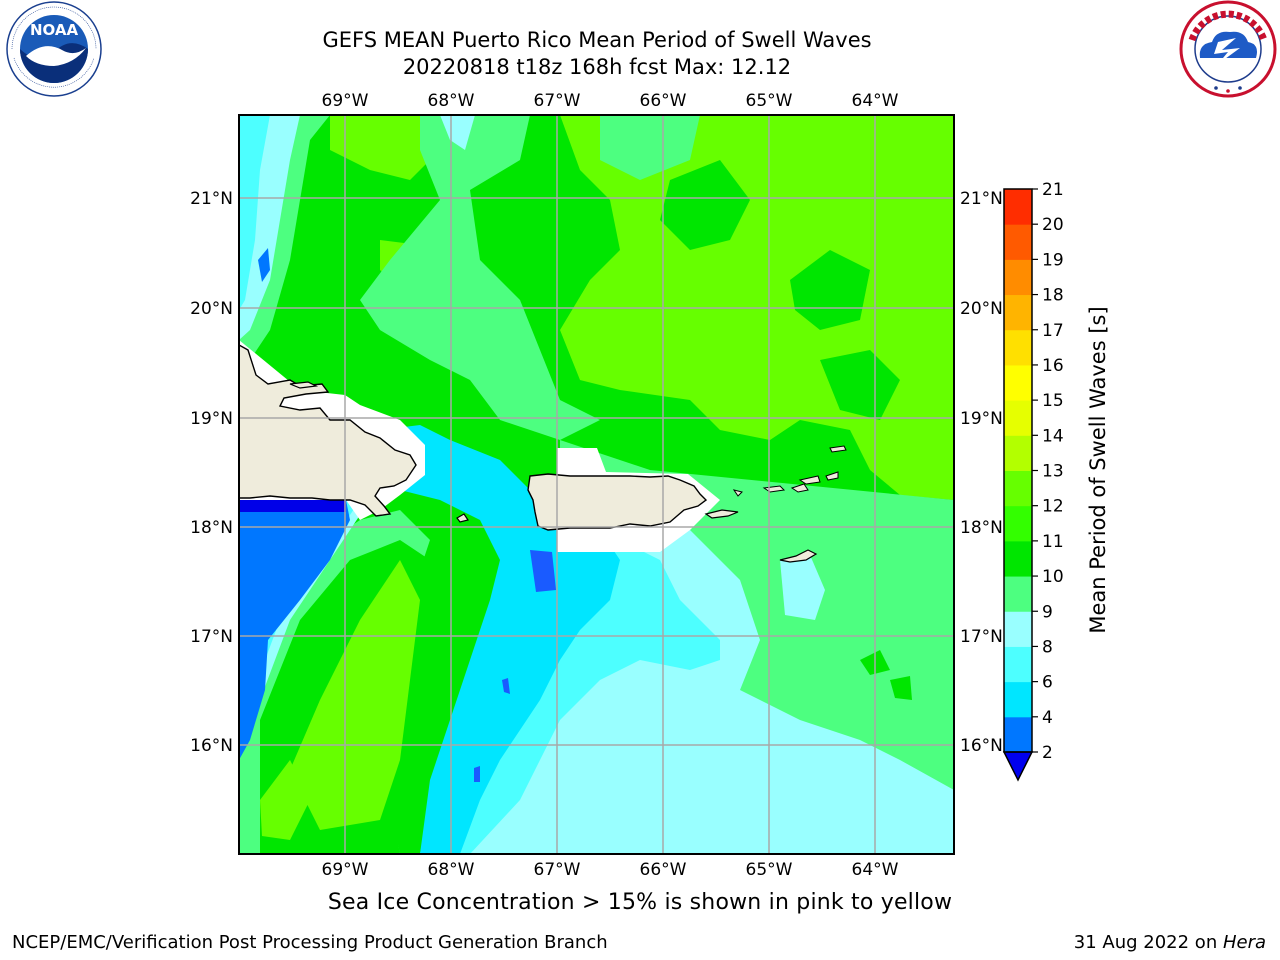 This screenshot has width=1280, height=960. Describe the element at coordinates (1047, 647) in the screenshot. I see `colorbar-tick-label: 8` at that location.